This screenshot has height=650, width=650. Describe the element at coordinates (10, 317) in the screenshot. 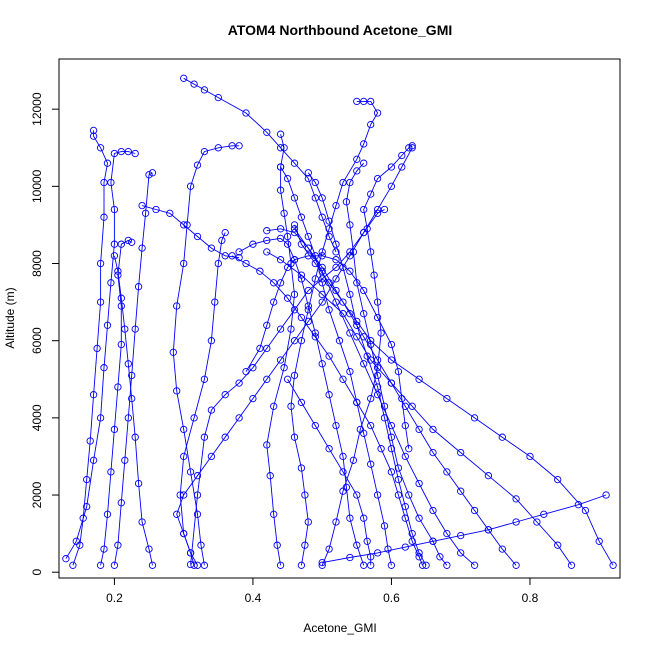

I see `y-axis-label: Altitude (m)` at that location.